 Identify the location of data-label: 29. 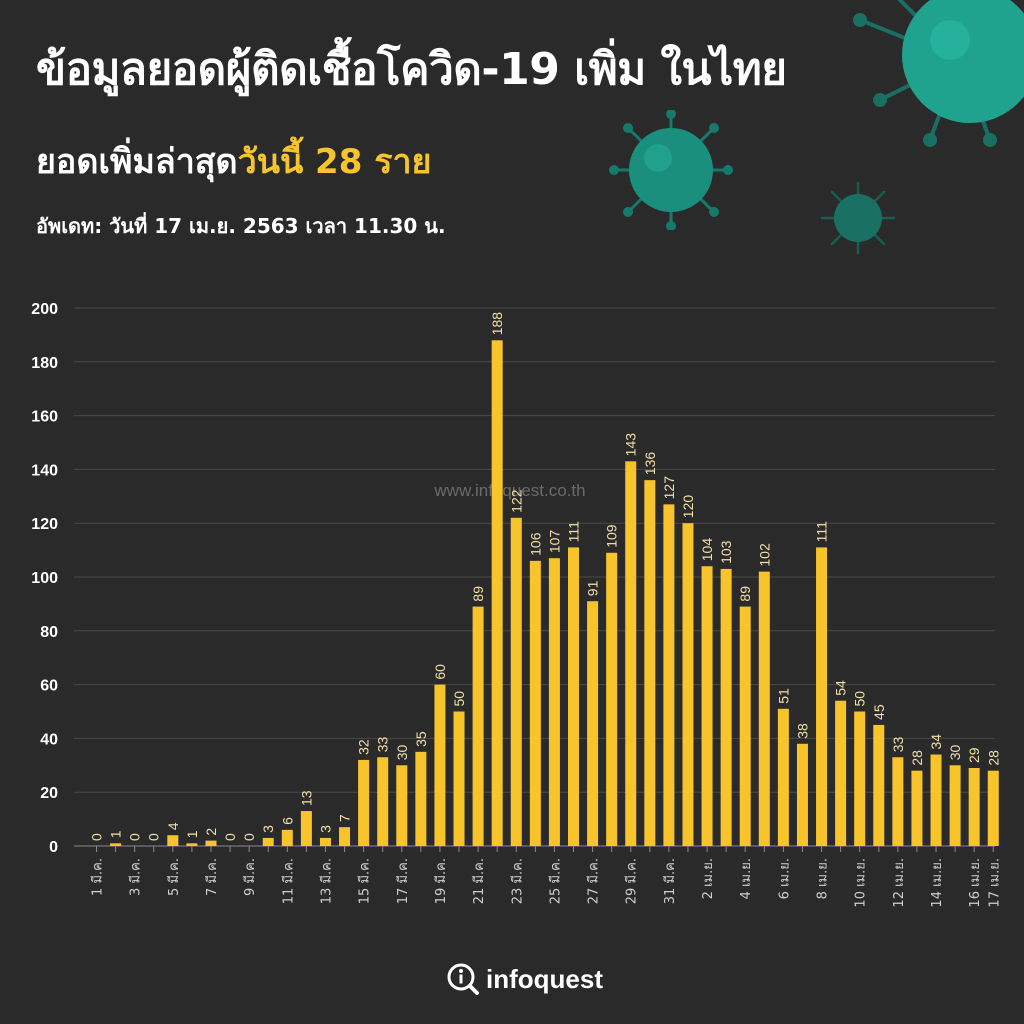
(974, 755).